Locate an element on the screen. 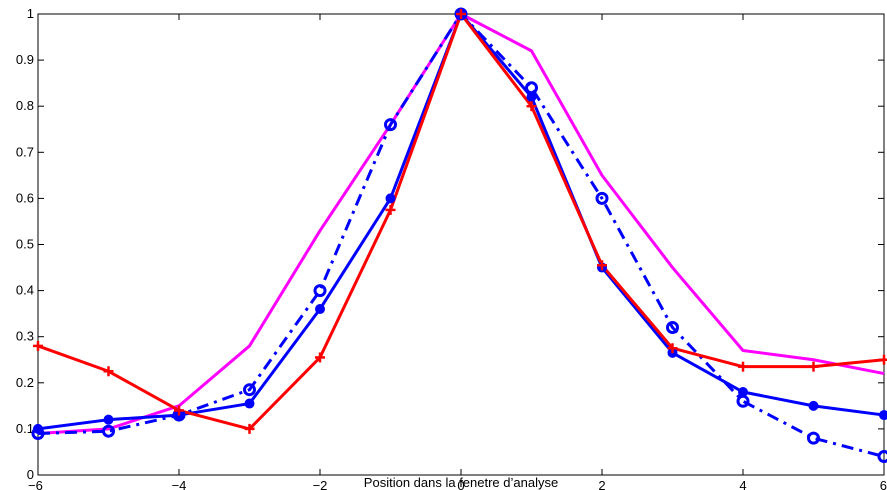 The height and width of the screenshot is (490, 887). x-tick-label: 6 is located at coordinates (883, 484).